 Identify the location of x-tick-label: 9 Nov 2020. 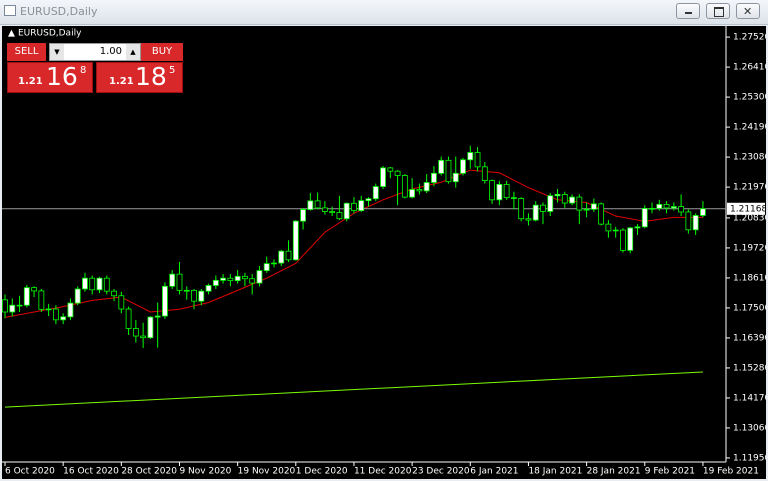
(205, 472).